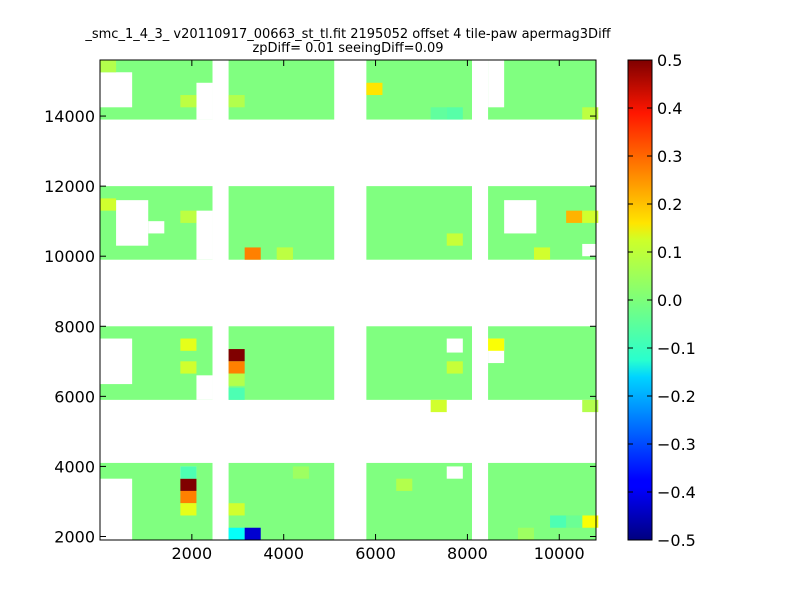  I want to click on x-tick-label: 10000, so click(559, 553).